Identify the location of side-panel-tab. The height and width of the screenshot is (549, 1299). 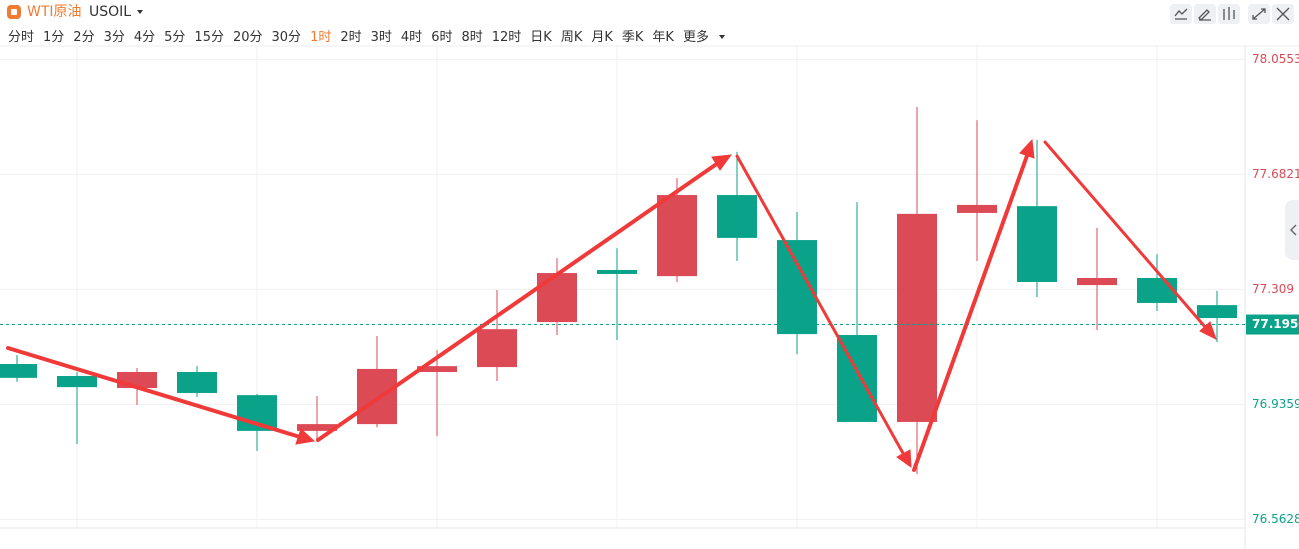
(1292, 230).